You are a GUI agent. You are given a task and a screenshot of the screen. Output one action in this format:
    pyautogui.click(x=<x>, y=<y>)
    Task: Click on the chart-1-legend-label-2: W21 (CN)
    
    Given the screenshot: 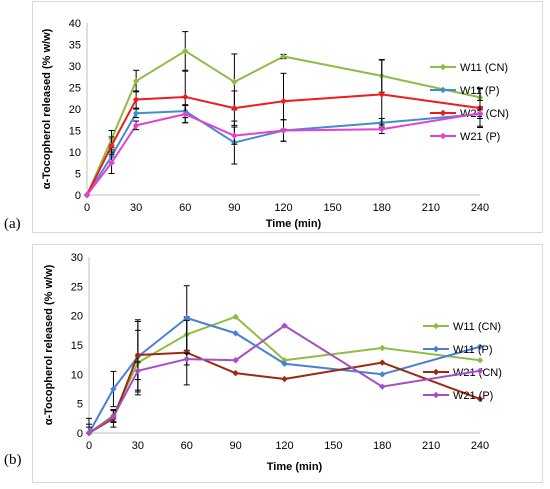 What is the action you would take?
    pyautogui.click(x=477, y=373)
    